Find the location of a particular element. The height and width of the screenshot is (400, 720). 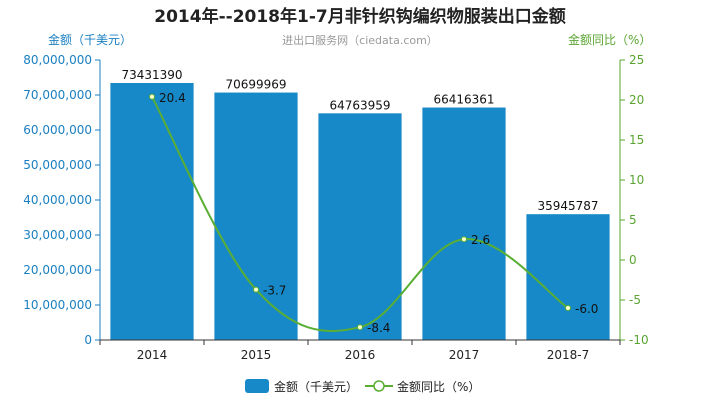

bar-value-label: 35945787 is located at coordinates (567, 206).